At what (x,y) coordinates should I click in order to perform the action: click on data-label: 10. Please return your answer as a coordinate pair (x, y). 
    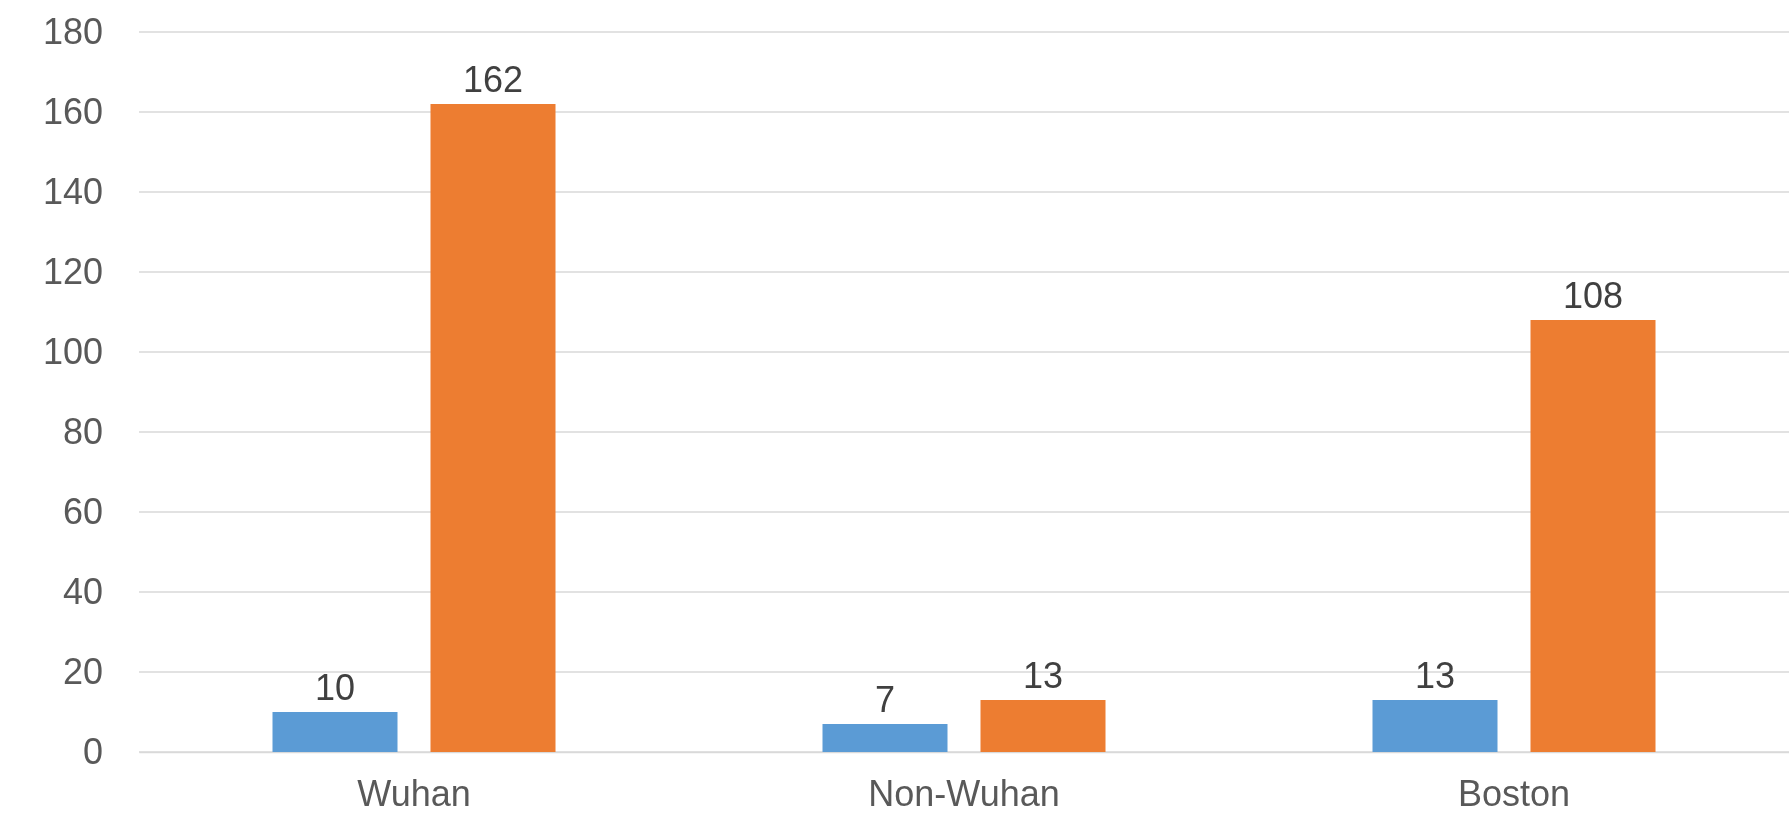
    Looking at the image, I should click on (335, 687).